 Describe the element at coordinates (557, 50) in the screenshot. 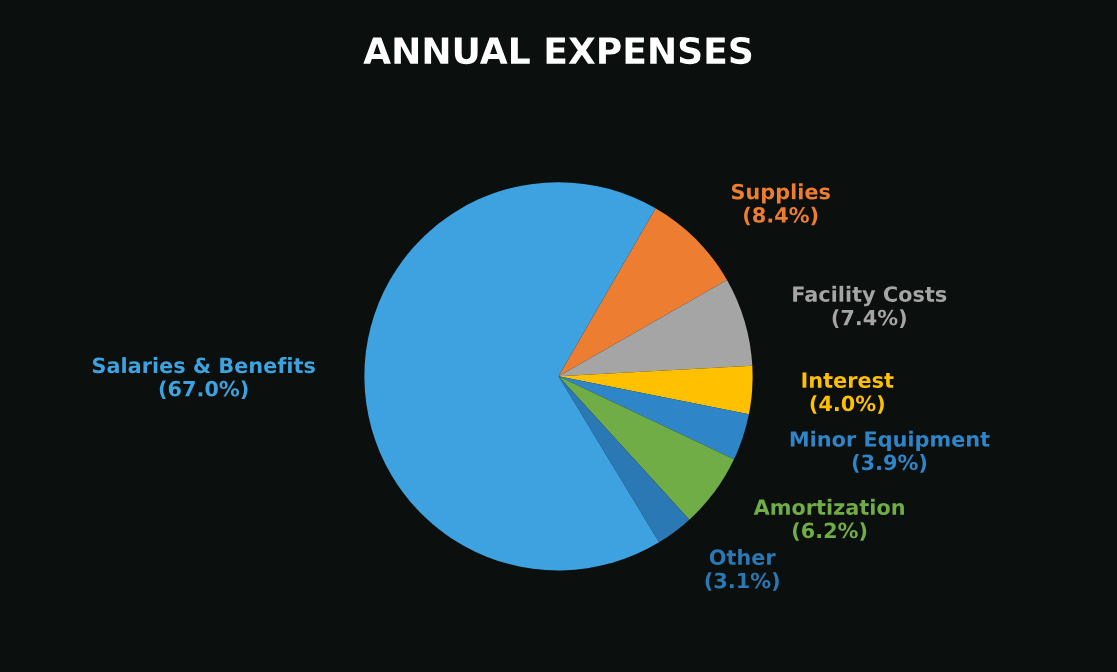

I see `chart-title: ANNUAL EXPENSES` at that location.